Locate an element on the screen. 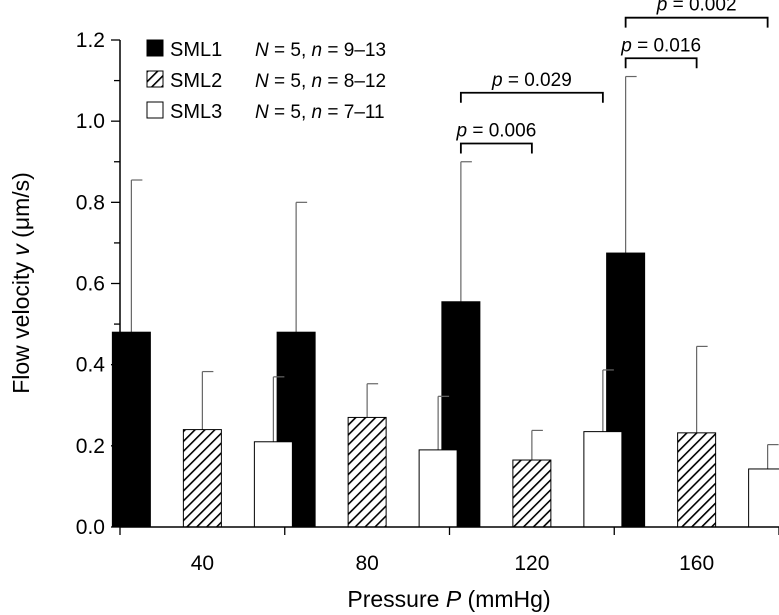 The height and width of the screenshot is (615, 779). legend-swatch-sml3 is located at coordinates (155, 110).